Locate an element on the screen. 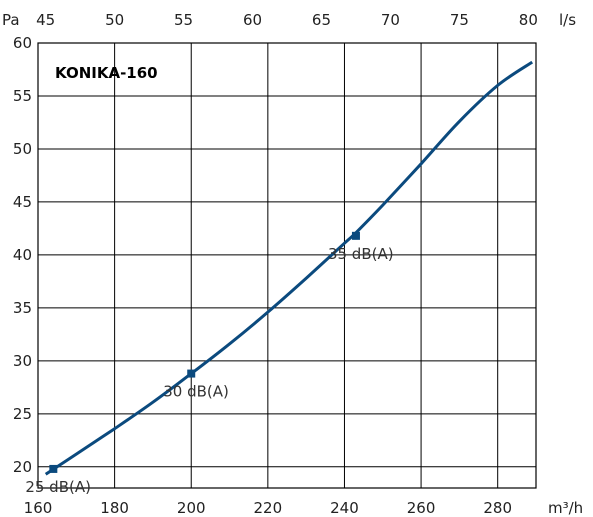 This screenshot has height=517, width=593. top-axis-tick-label: 70 is located at coordinates (390, 20).